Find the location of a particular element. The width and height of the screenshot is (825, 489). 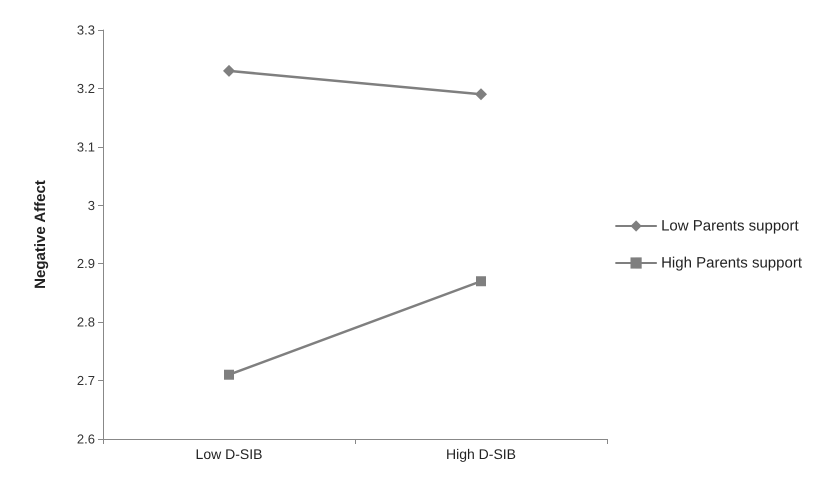

y-tick-label: 3.1 is located at coordinates (85, 146).